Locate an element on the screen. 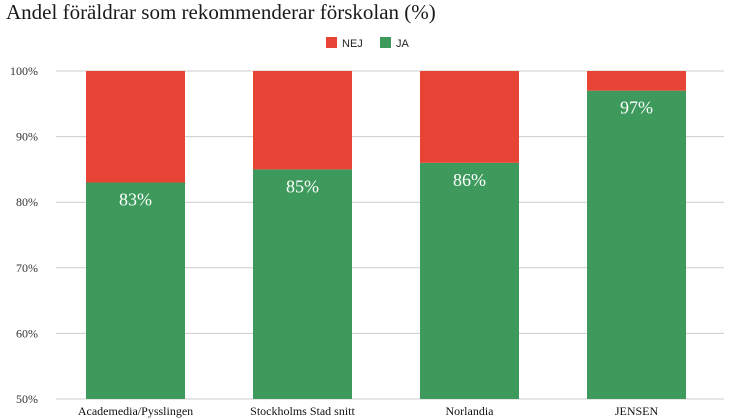 This screenshot has height=419, width=746. data-label-3: 97% is located at coordinates (636, 108).